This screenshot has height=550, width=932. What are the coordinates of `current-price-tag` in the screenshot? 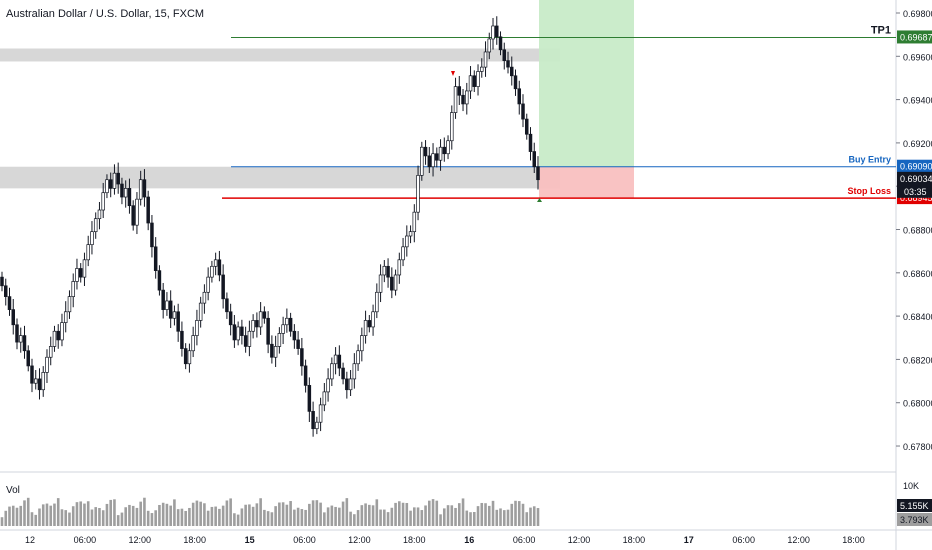 It's located at (914, 184).